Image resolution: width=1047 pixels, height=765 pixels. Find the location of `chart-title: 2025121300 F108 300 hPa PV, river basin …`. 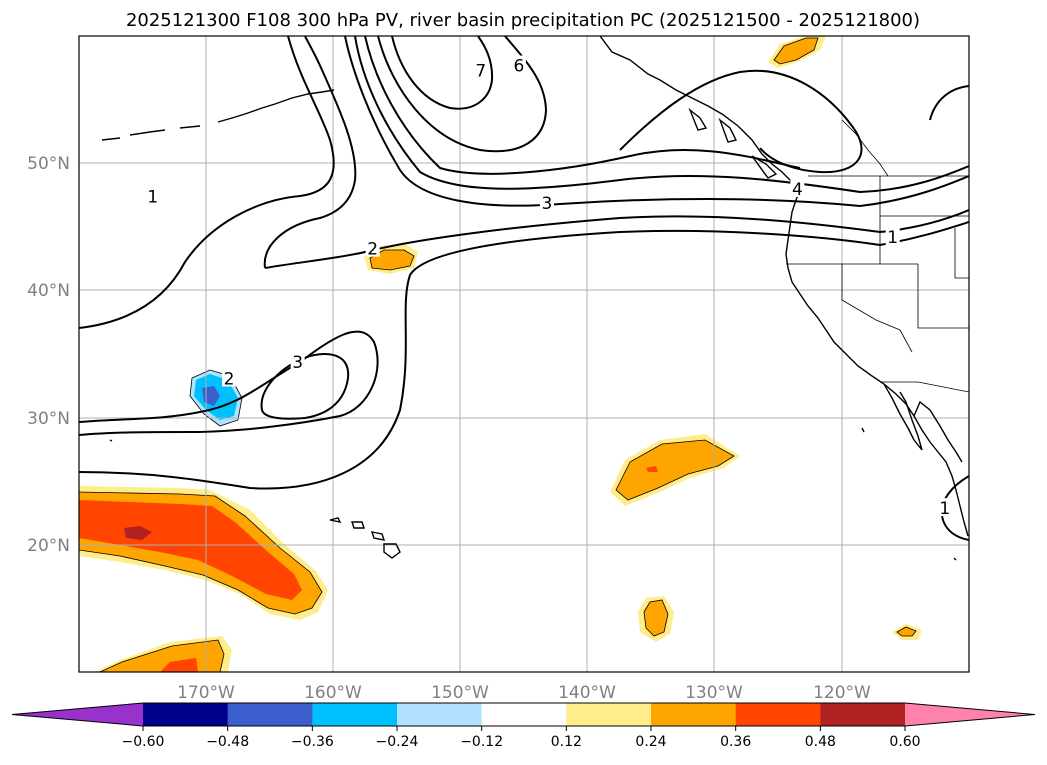

chart-title: 2025121300 F108 300 hPa PV, river basin … is located at coordinates (523, 20).